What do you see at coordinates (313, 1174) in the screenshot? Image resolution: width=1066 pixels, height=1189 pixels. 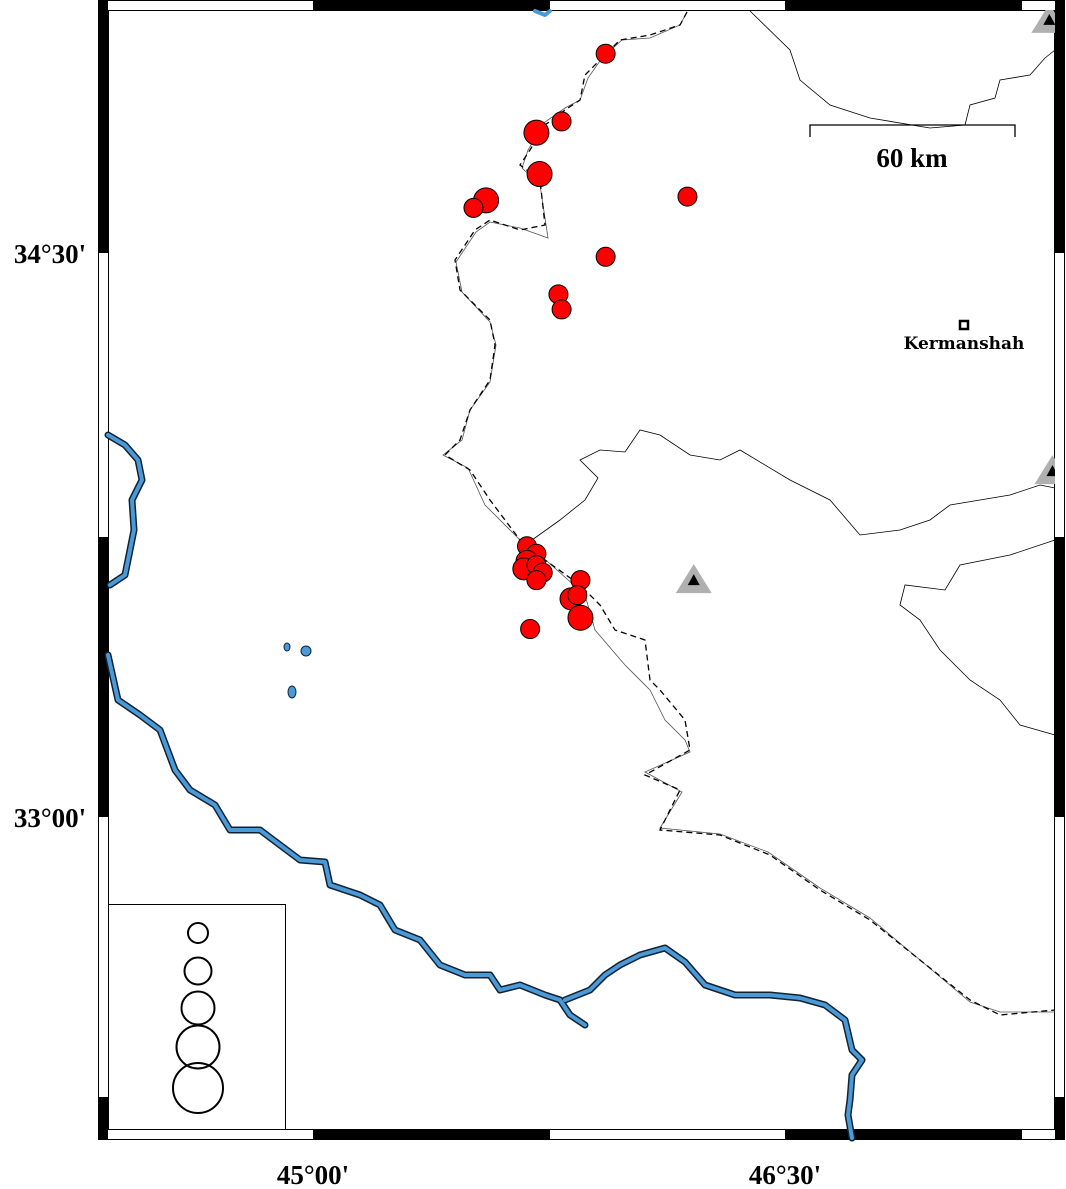 I see `lon-label-45-00: 45°00'` at bounding box center [313, 1174].